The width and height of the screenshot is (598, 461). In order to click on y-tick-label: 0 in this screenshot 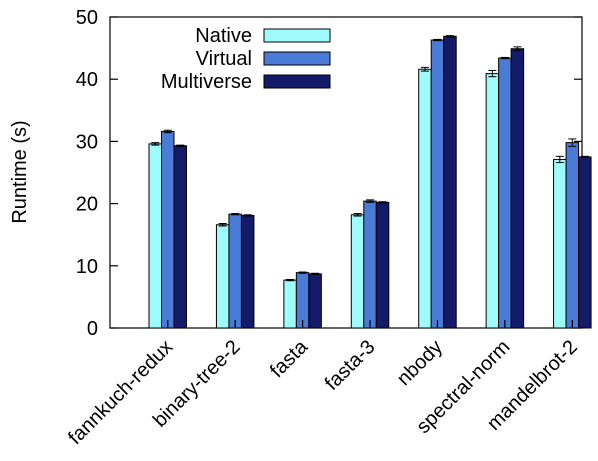, I will do `click(92, 329)`.